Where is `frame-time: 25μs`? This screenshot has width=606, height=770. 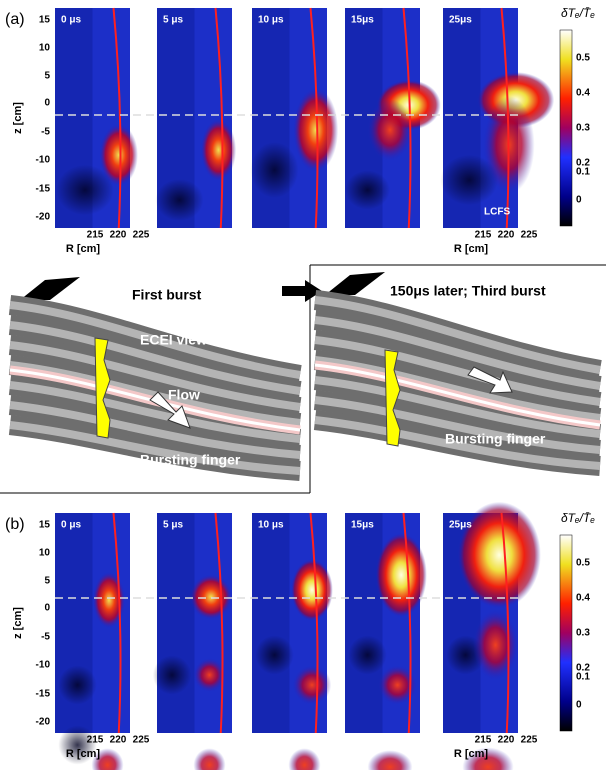
frame-time: 25μs is located at coordinates (460, 20).